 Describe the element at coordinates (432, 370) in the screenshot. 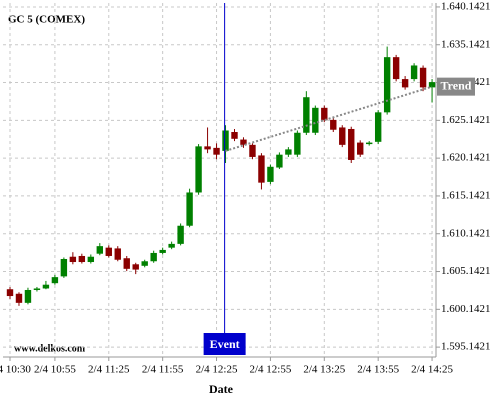

I see `x-tick-label: 2/4 14:25` at that location.